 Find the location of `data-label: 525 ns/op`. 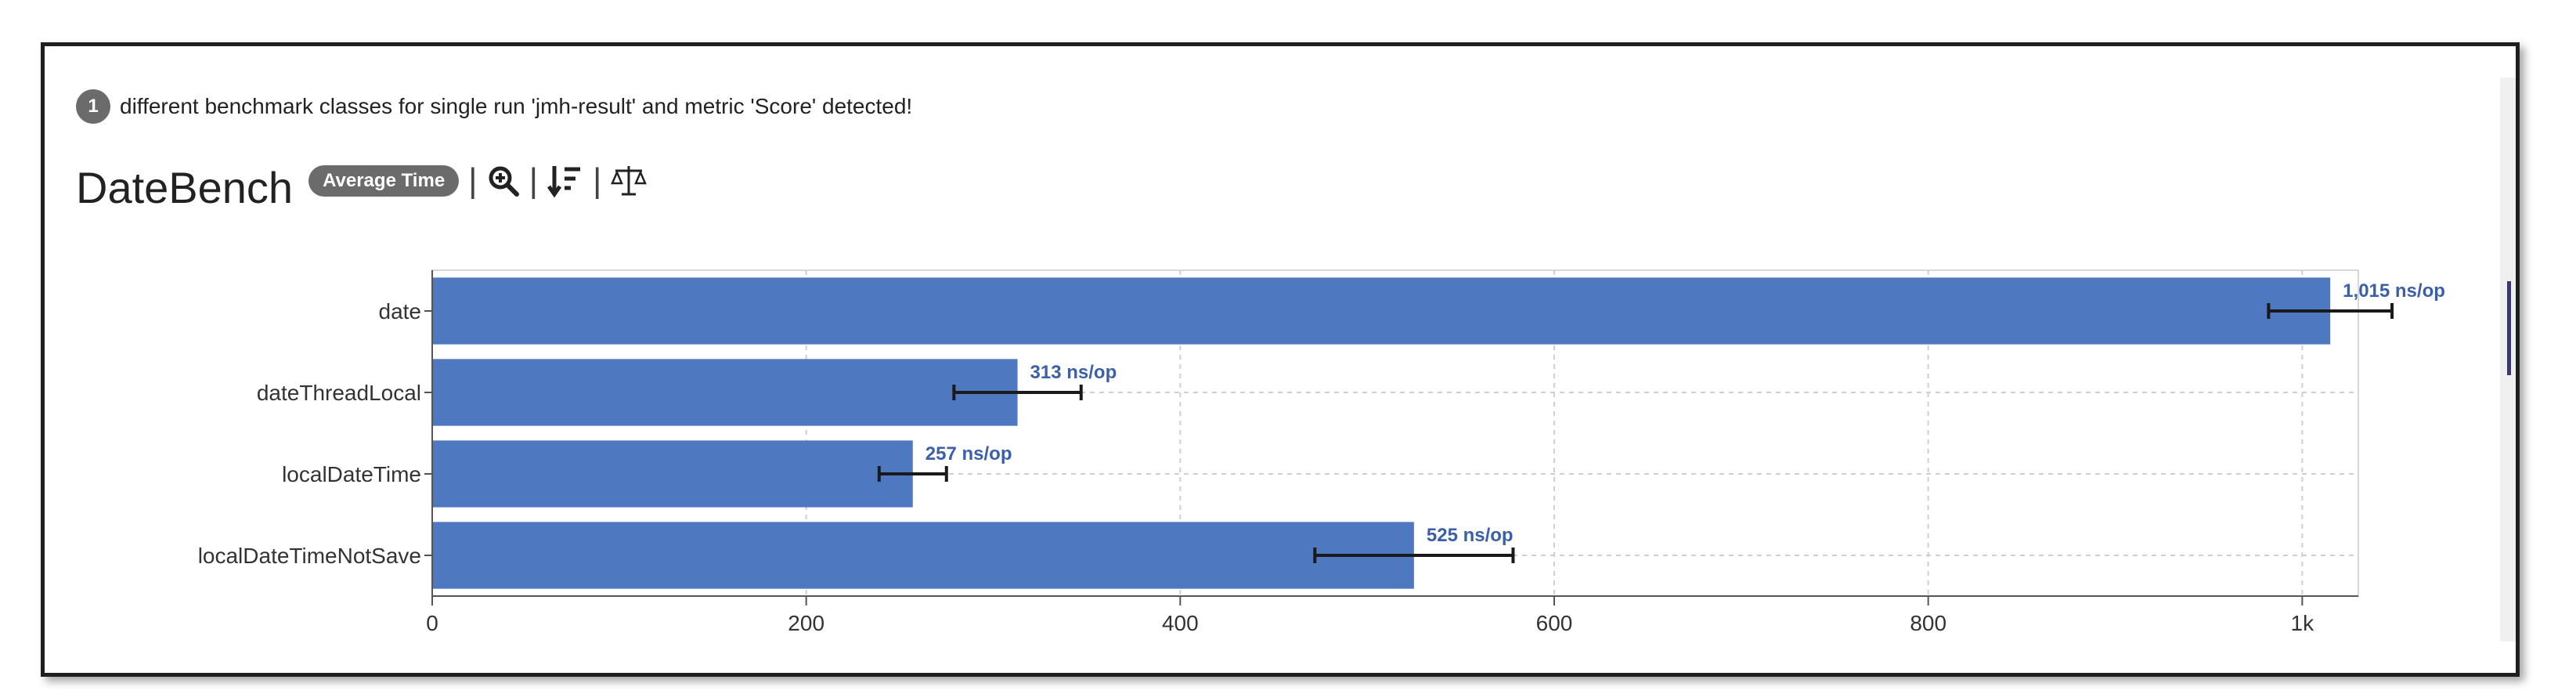

data-label: 525 ns/op is located at coordinates (1470, 535).